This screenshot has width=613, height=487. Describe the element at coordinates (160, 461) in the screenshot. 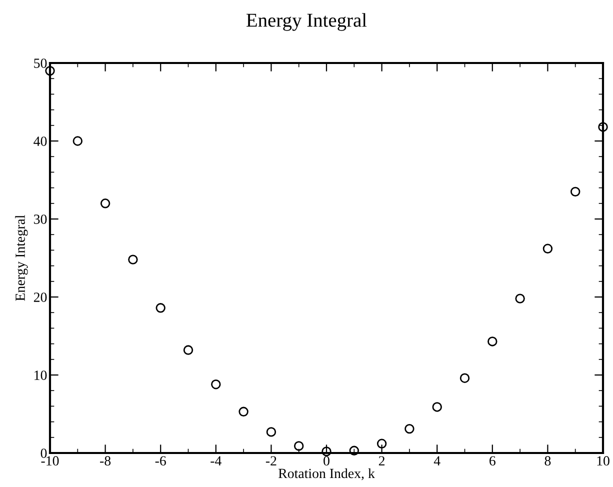

I see `x-tick-label: -6` at that location.